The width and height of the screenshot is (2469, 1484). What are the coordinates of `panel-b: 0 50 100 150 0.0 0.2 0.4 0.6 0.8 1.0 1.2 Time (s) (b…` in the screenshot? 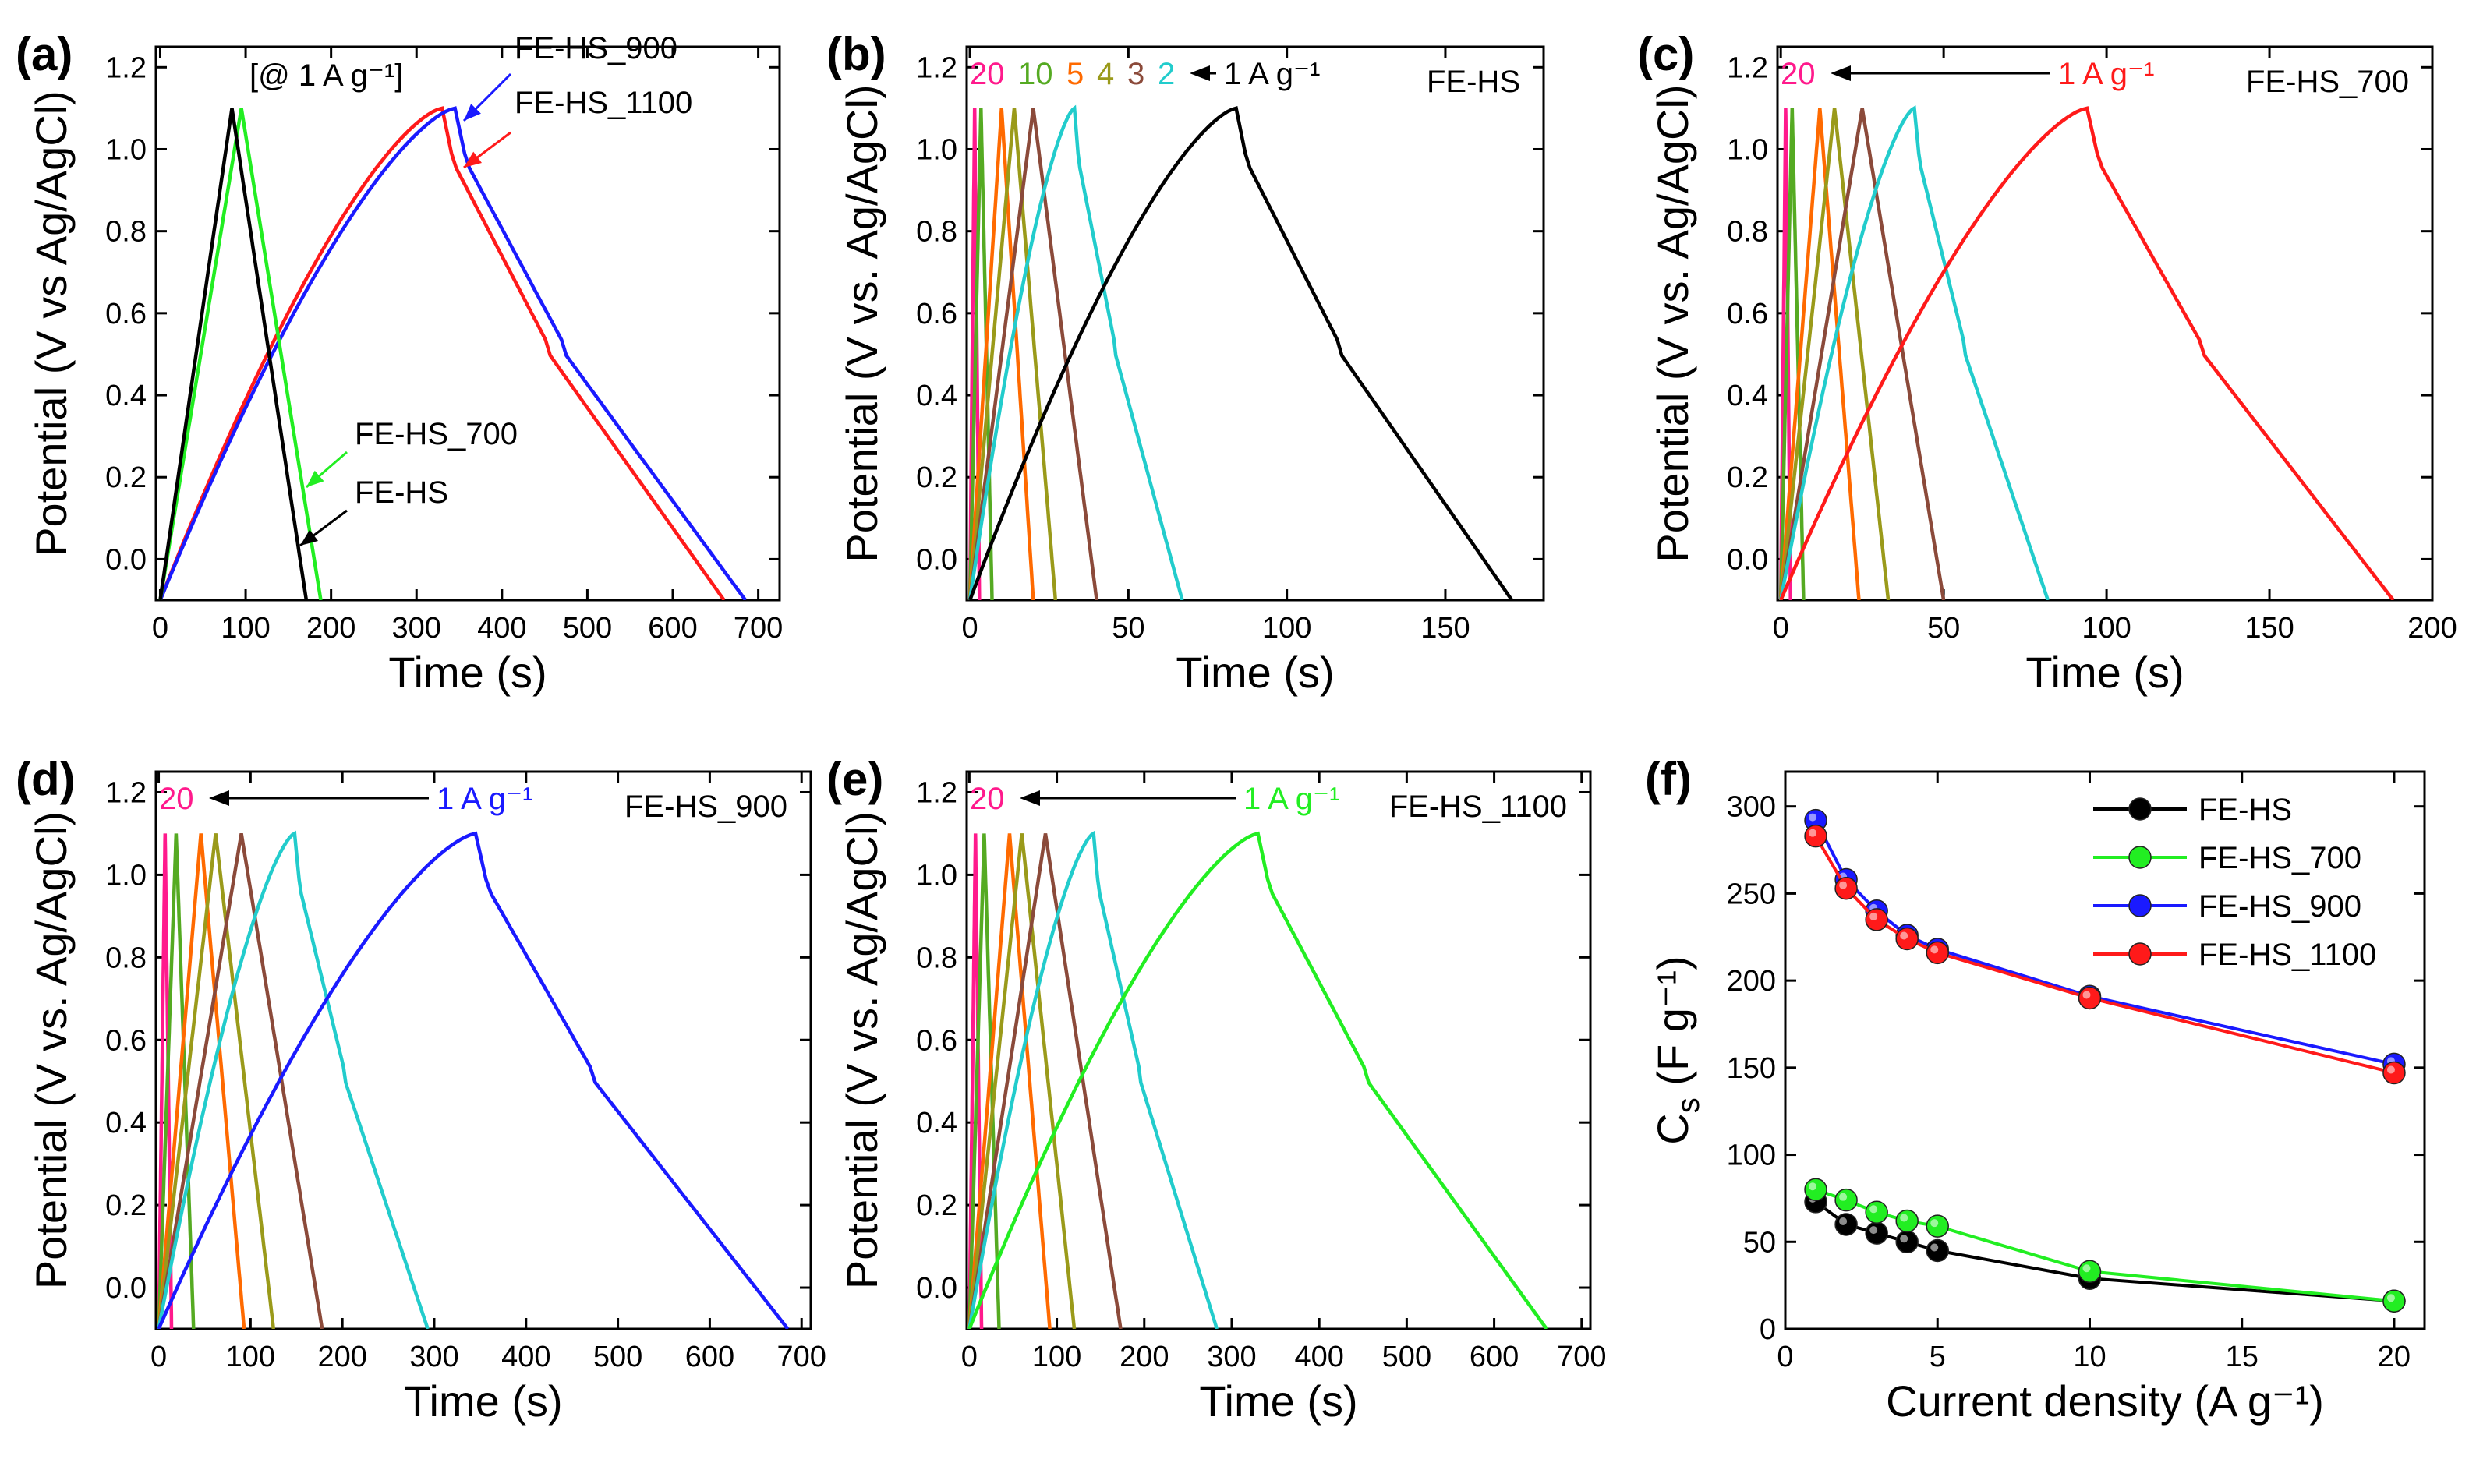 It's located at (1186, 362).